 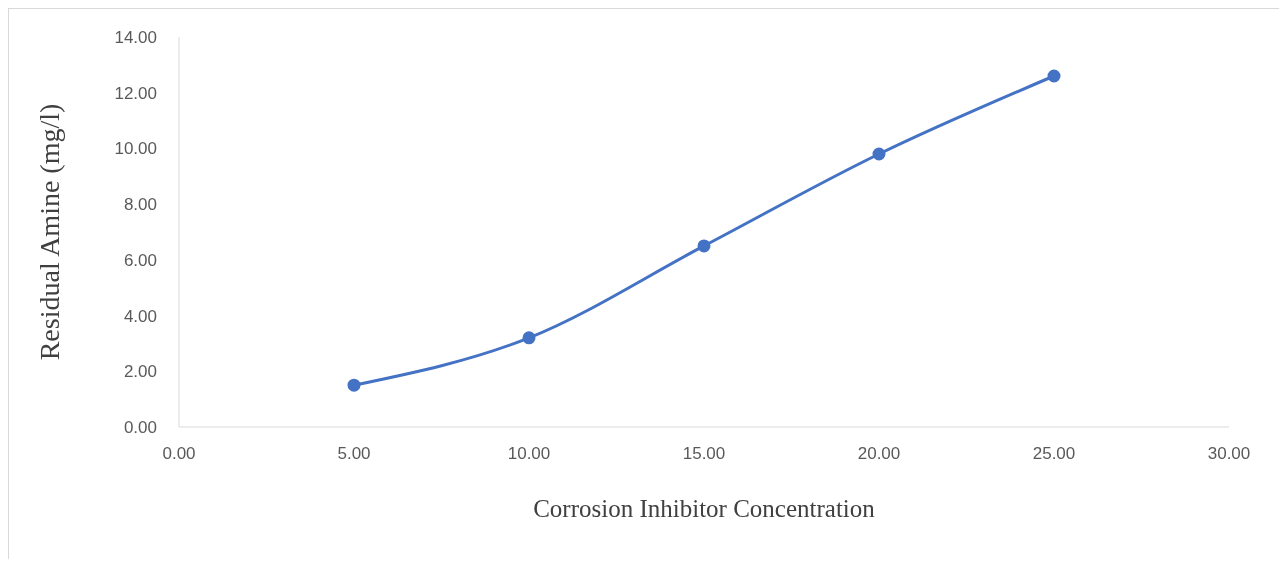 What do you see at coordinates (135, 38) in the screenshot?
I see `y-tick-label: 14.00` at bounding box center [135, 38].